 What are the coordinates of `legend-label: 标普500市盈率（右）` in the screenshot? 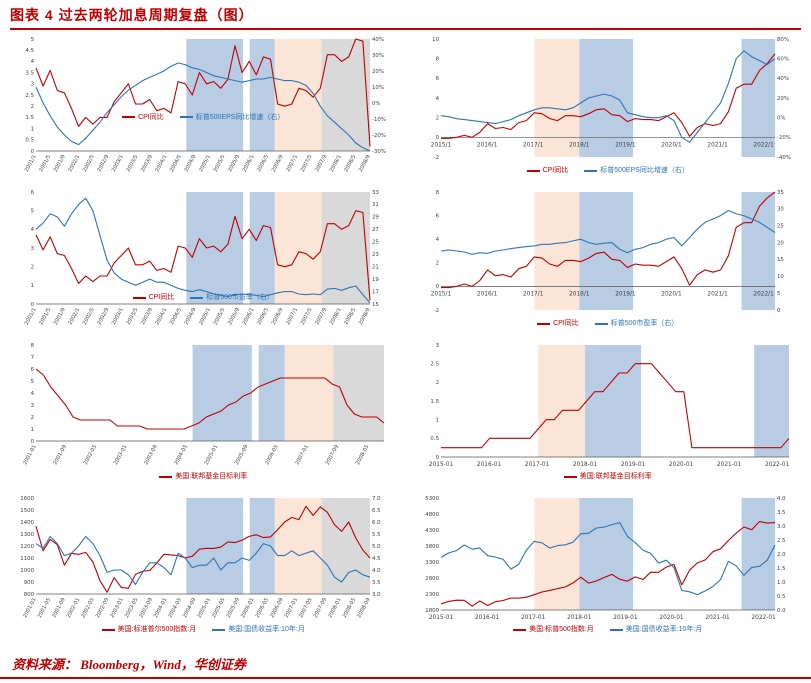 It's located at (644, 323).